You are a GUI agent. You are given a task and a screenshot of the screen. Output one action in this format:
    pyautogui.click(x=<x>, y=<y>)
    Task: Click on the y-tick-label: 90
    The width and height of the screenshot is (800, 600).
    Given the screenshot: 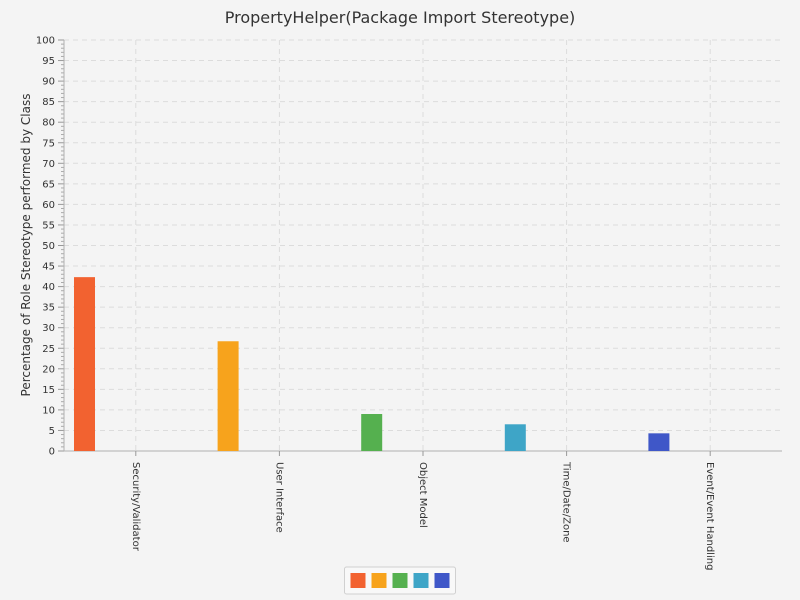 What is the action you would take?
    pyautogui.click(x=48, y=82)
    